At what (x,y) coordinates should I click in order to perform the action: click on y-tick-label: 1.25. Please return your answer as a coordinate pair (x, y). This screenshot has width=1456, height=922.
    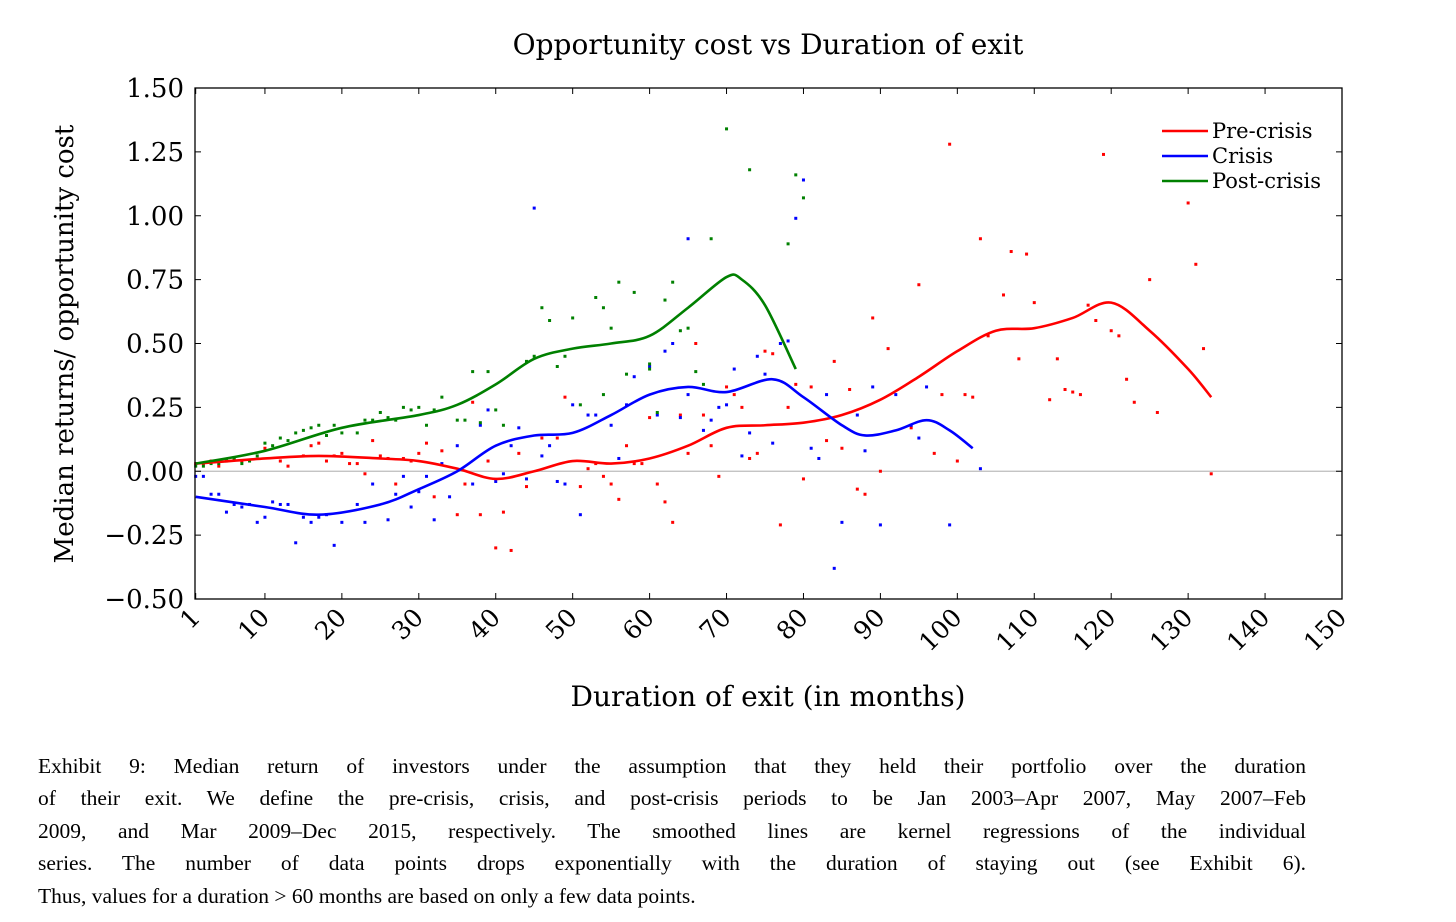
    Looking at the image, I should click on (155, 153).